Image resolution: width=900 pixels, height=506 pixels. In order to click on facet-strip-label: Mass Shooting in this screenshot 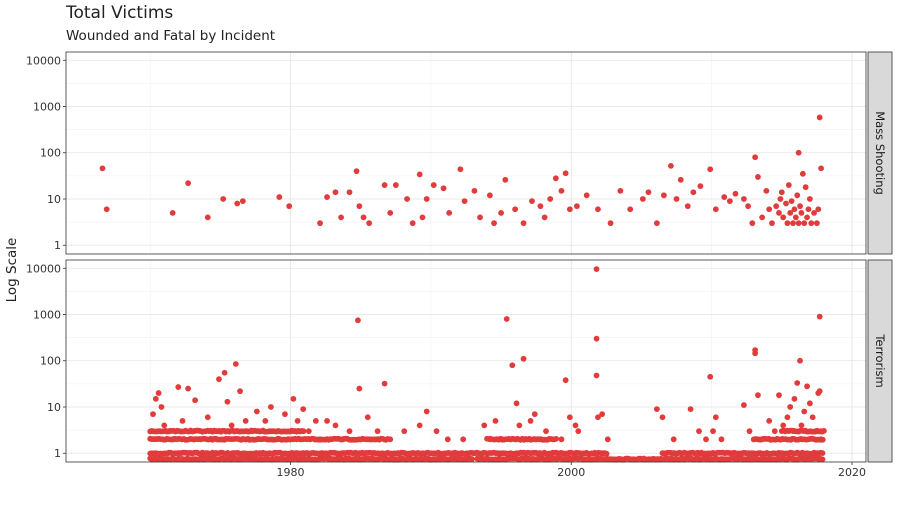, I will do `click(880, 153)`.